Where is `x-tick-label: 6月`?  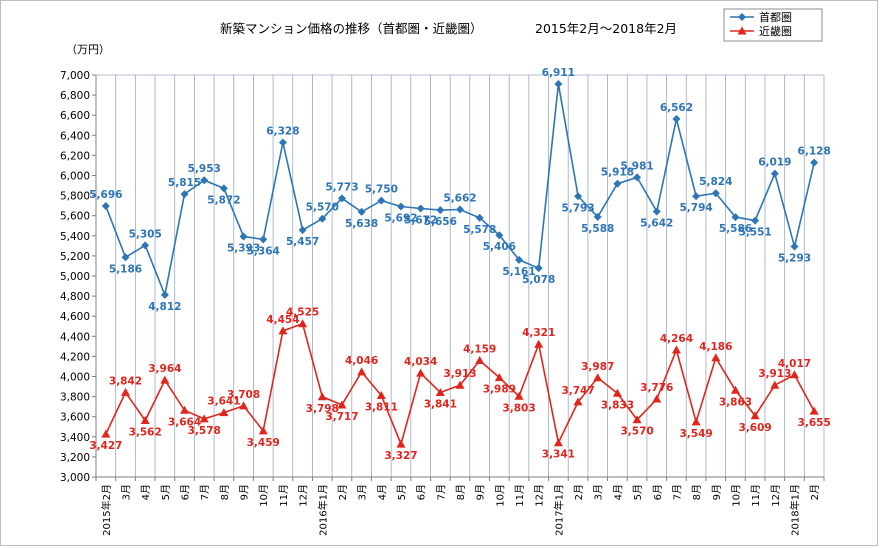 x-tick-label: 6月 is located at coordinates (658, 492).